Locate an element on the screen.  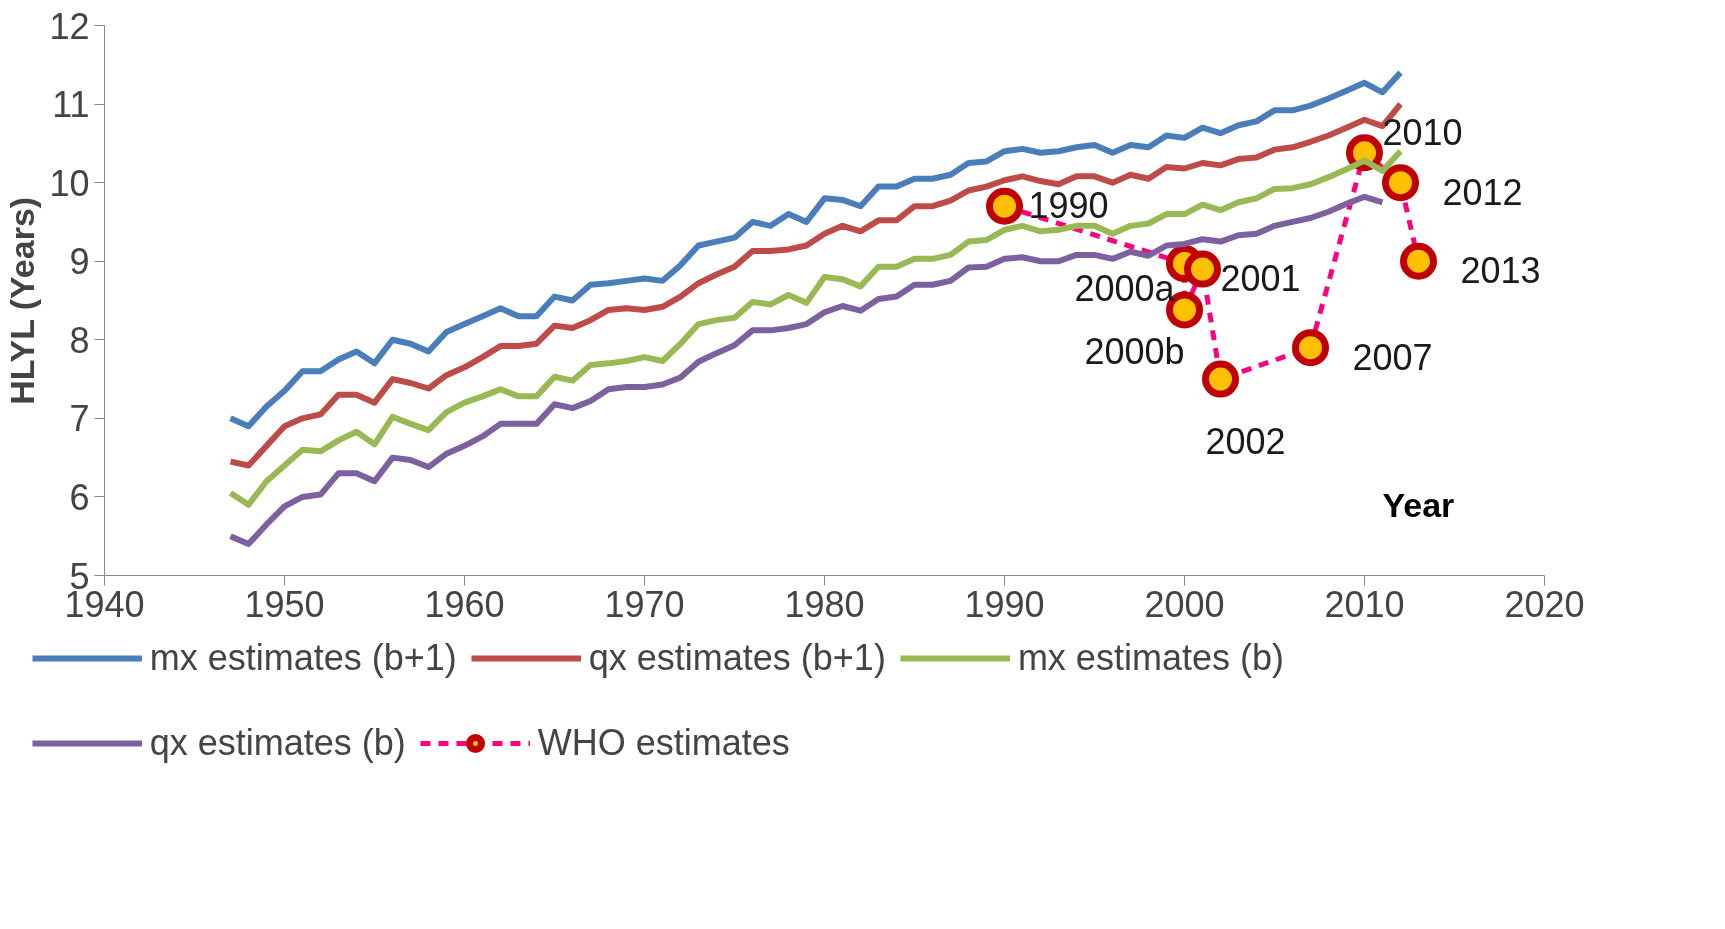
x-tick-label: 1990 is located at coordinates (1004, 604).